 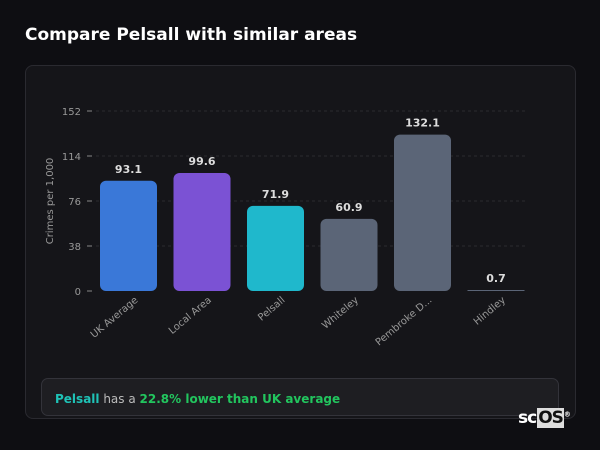 I want to click on y-tick-label: 38, so click(x=74, y=247).